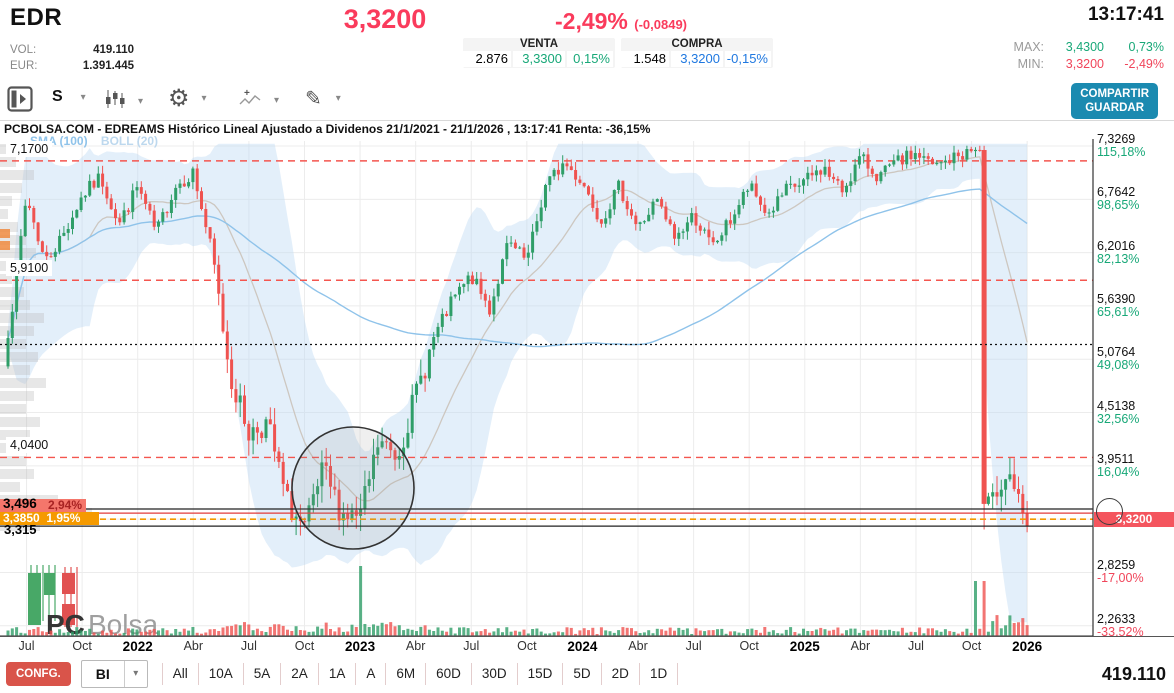 This screenshot has height=693, width=1174. Describe the element at coordinates (221, 674) in the screenshot. I see `range-button-10A: 10A` at that location.